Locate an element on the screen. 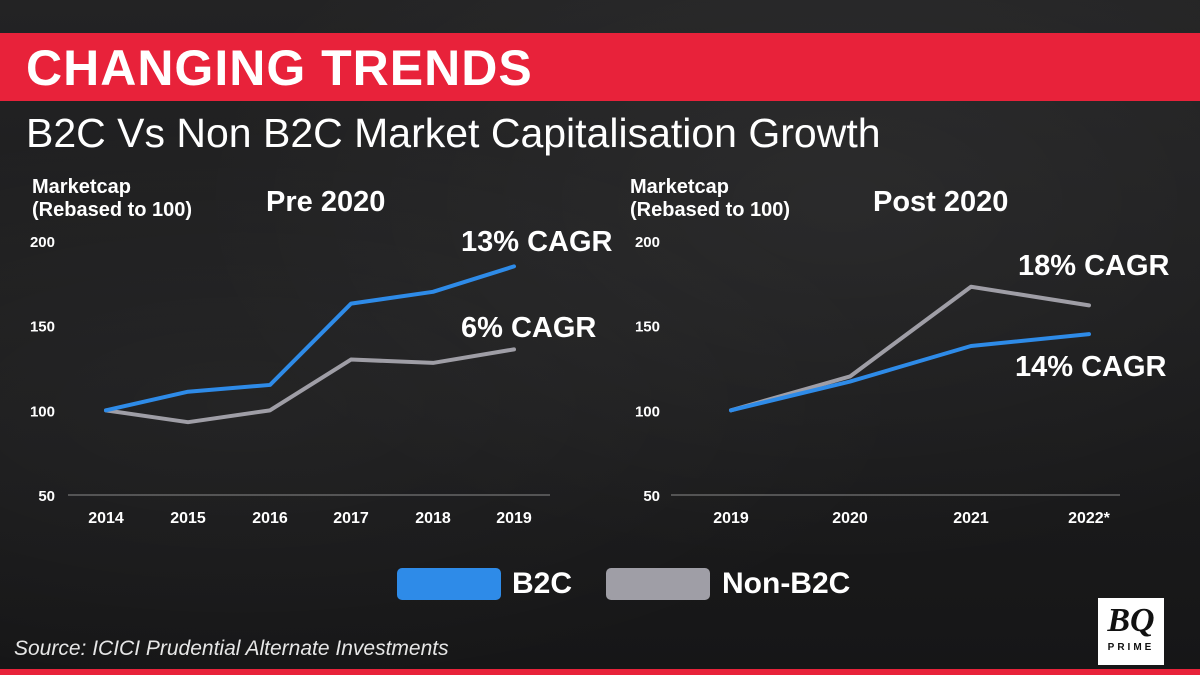 The image size is (1200, 675). legend-swatch-non-b2c is located at coordinates (658, 584).